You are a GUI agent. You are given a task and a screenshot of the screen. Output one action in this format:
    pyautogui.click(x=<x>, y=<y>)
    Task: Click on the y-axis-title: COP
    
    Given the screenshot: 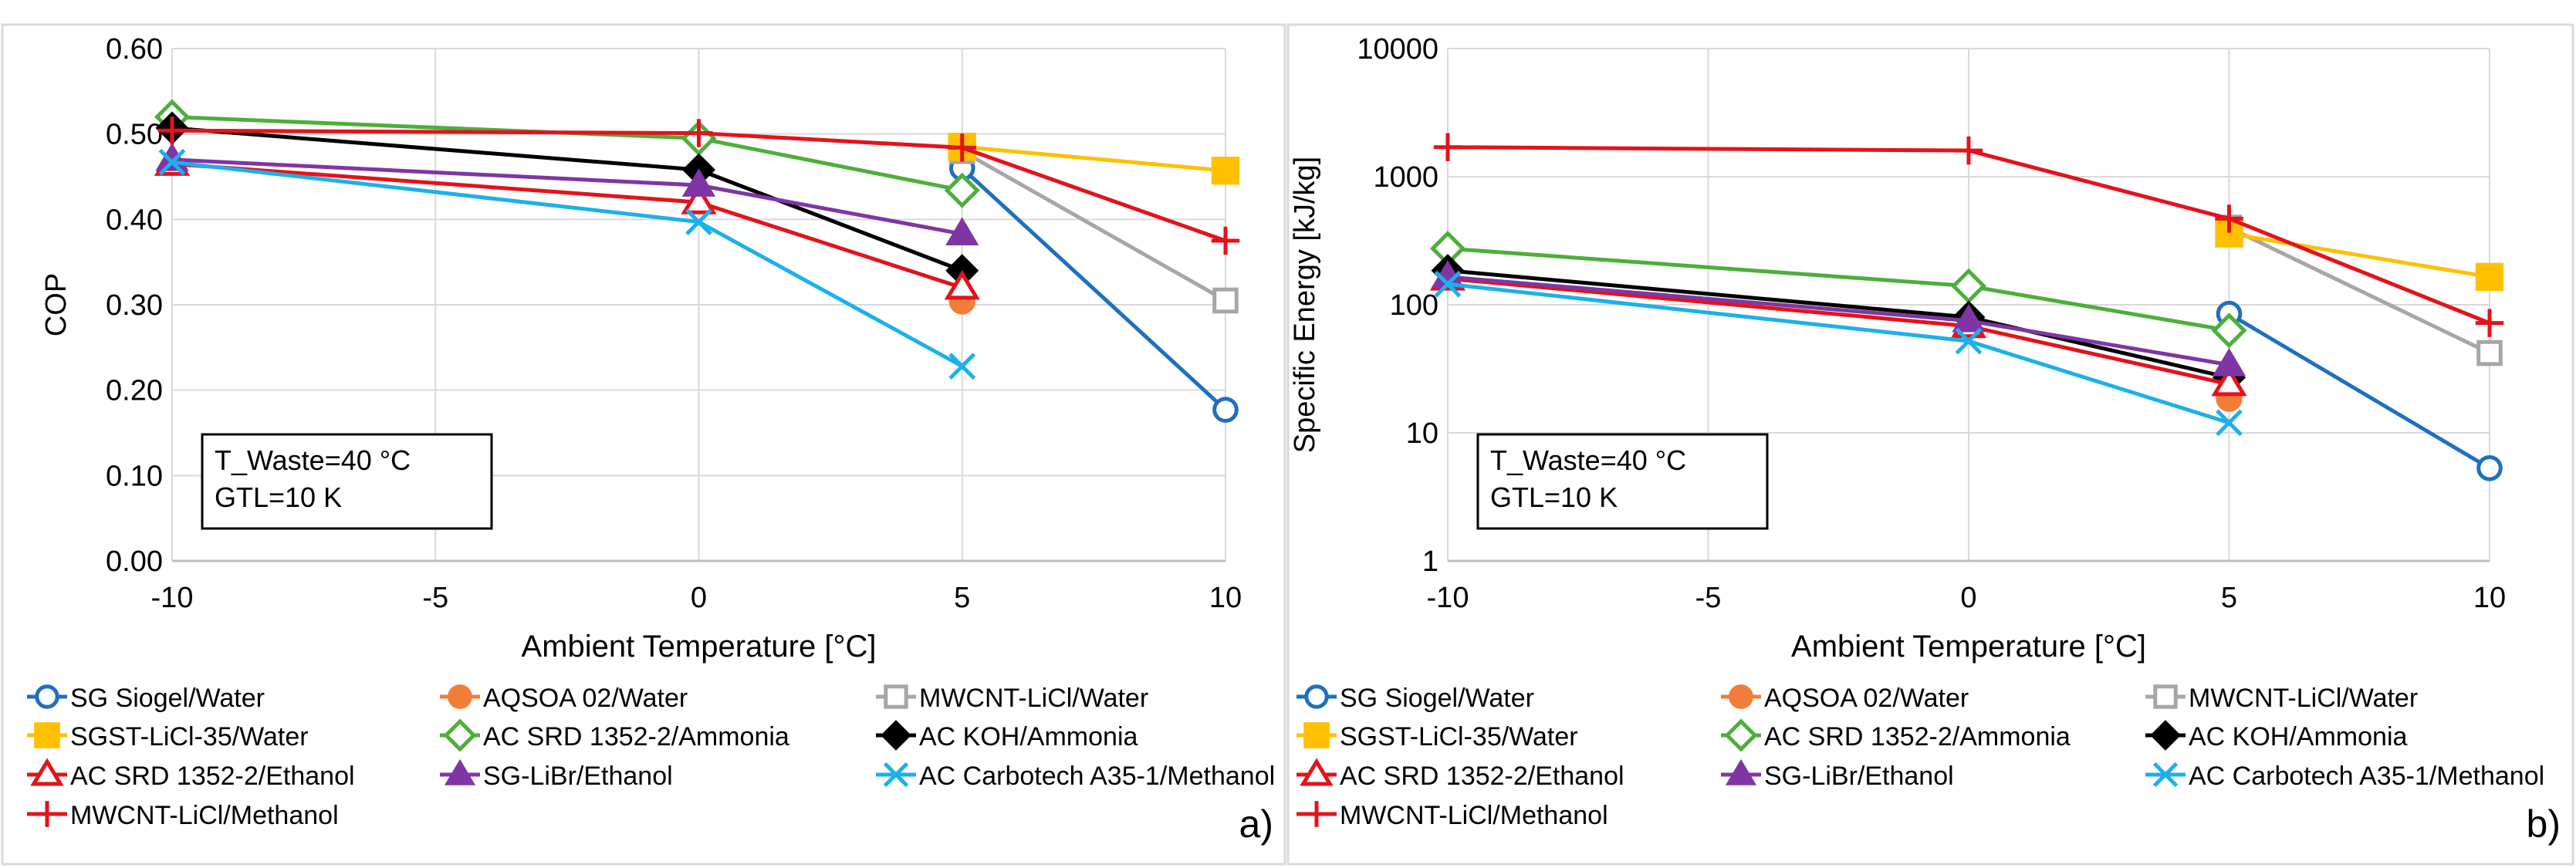 What is the action you would take?
    pyautogui.click(x=56, y=304)
    